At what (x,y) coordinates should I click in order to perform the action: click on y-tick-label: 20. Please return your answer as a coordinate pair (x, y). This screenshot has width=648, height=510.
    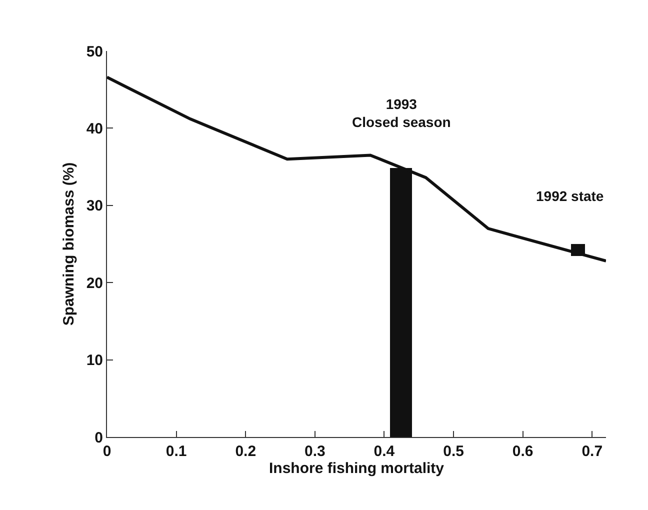
    Looking at the image, I should click on (94, 283).